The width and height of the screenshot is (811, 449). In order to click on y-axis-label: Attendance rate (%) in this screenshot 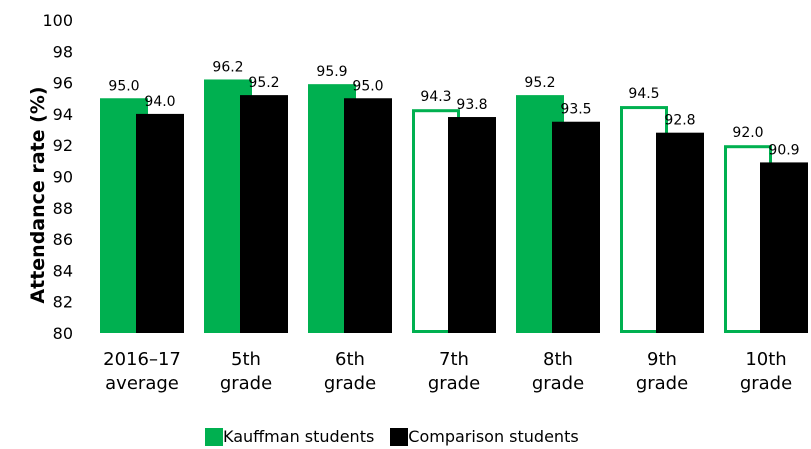, I will do `click(38, 194)`.